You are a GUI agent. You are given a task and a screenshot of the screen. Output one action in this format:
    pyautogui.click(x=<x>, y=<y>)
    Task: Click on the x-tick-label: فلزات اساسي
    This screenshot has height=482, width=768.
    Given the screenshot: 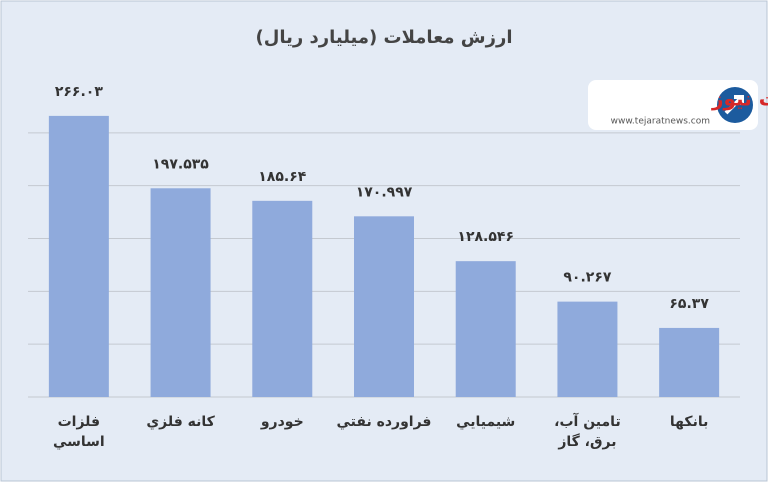 What is the action you would take?
    pyautogui.click(x=78, y=432)
    